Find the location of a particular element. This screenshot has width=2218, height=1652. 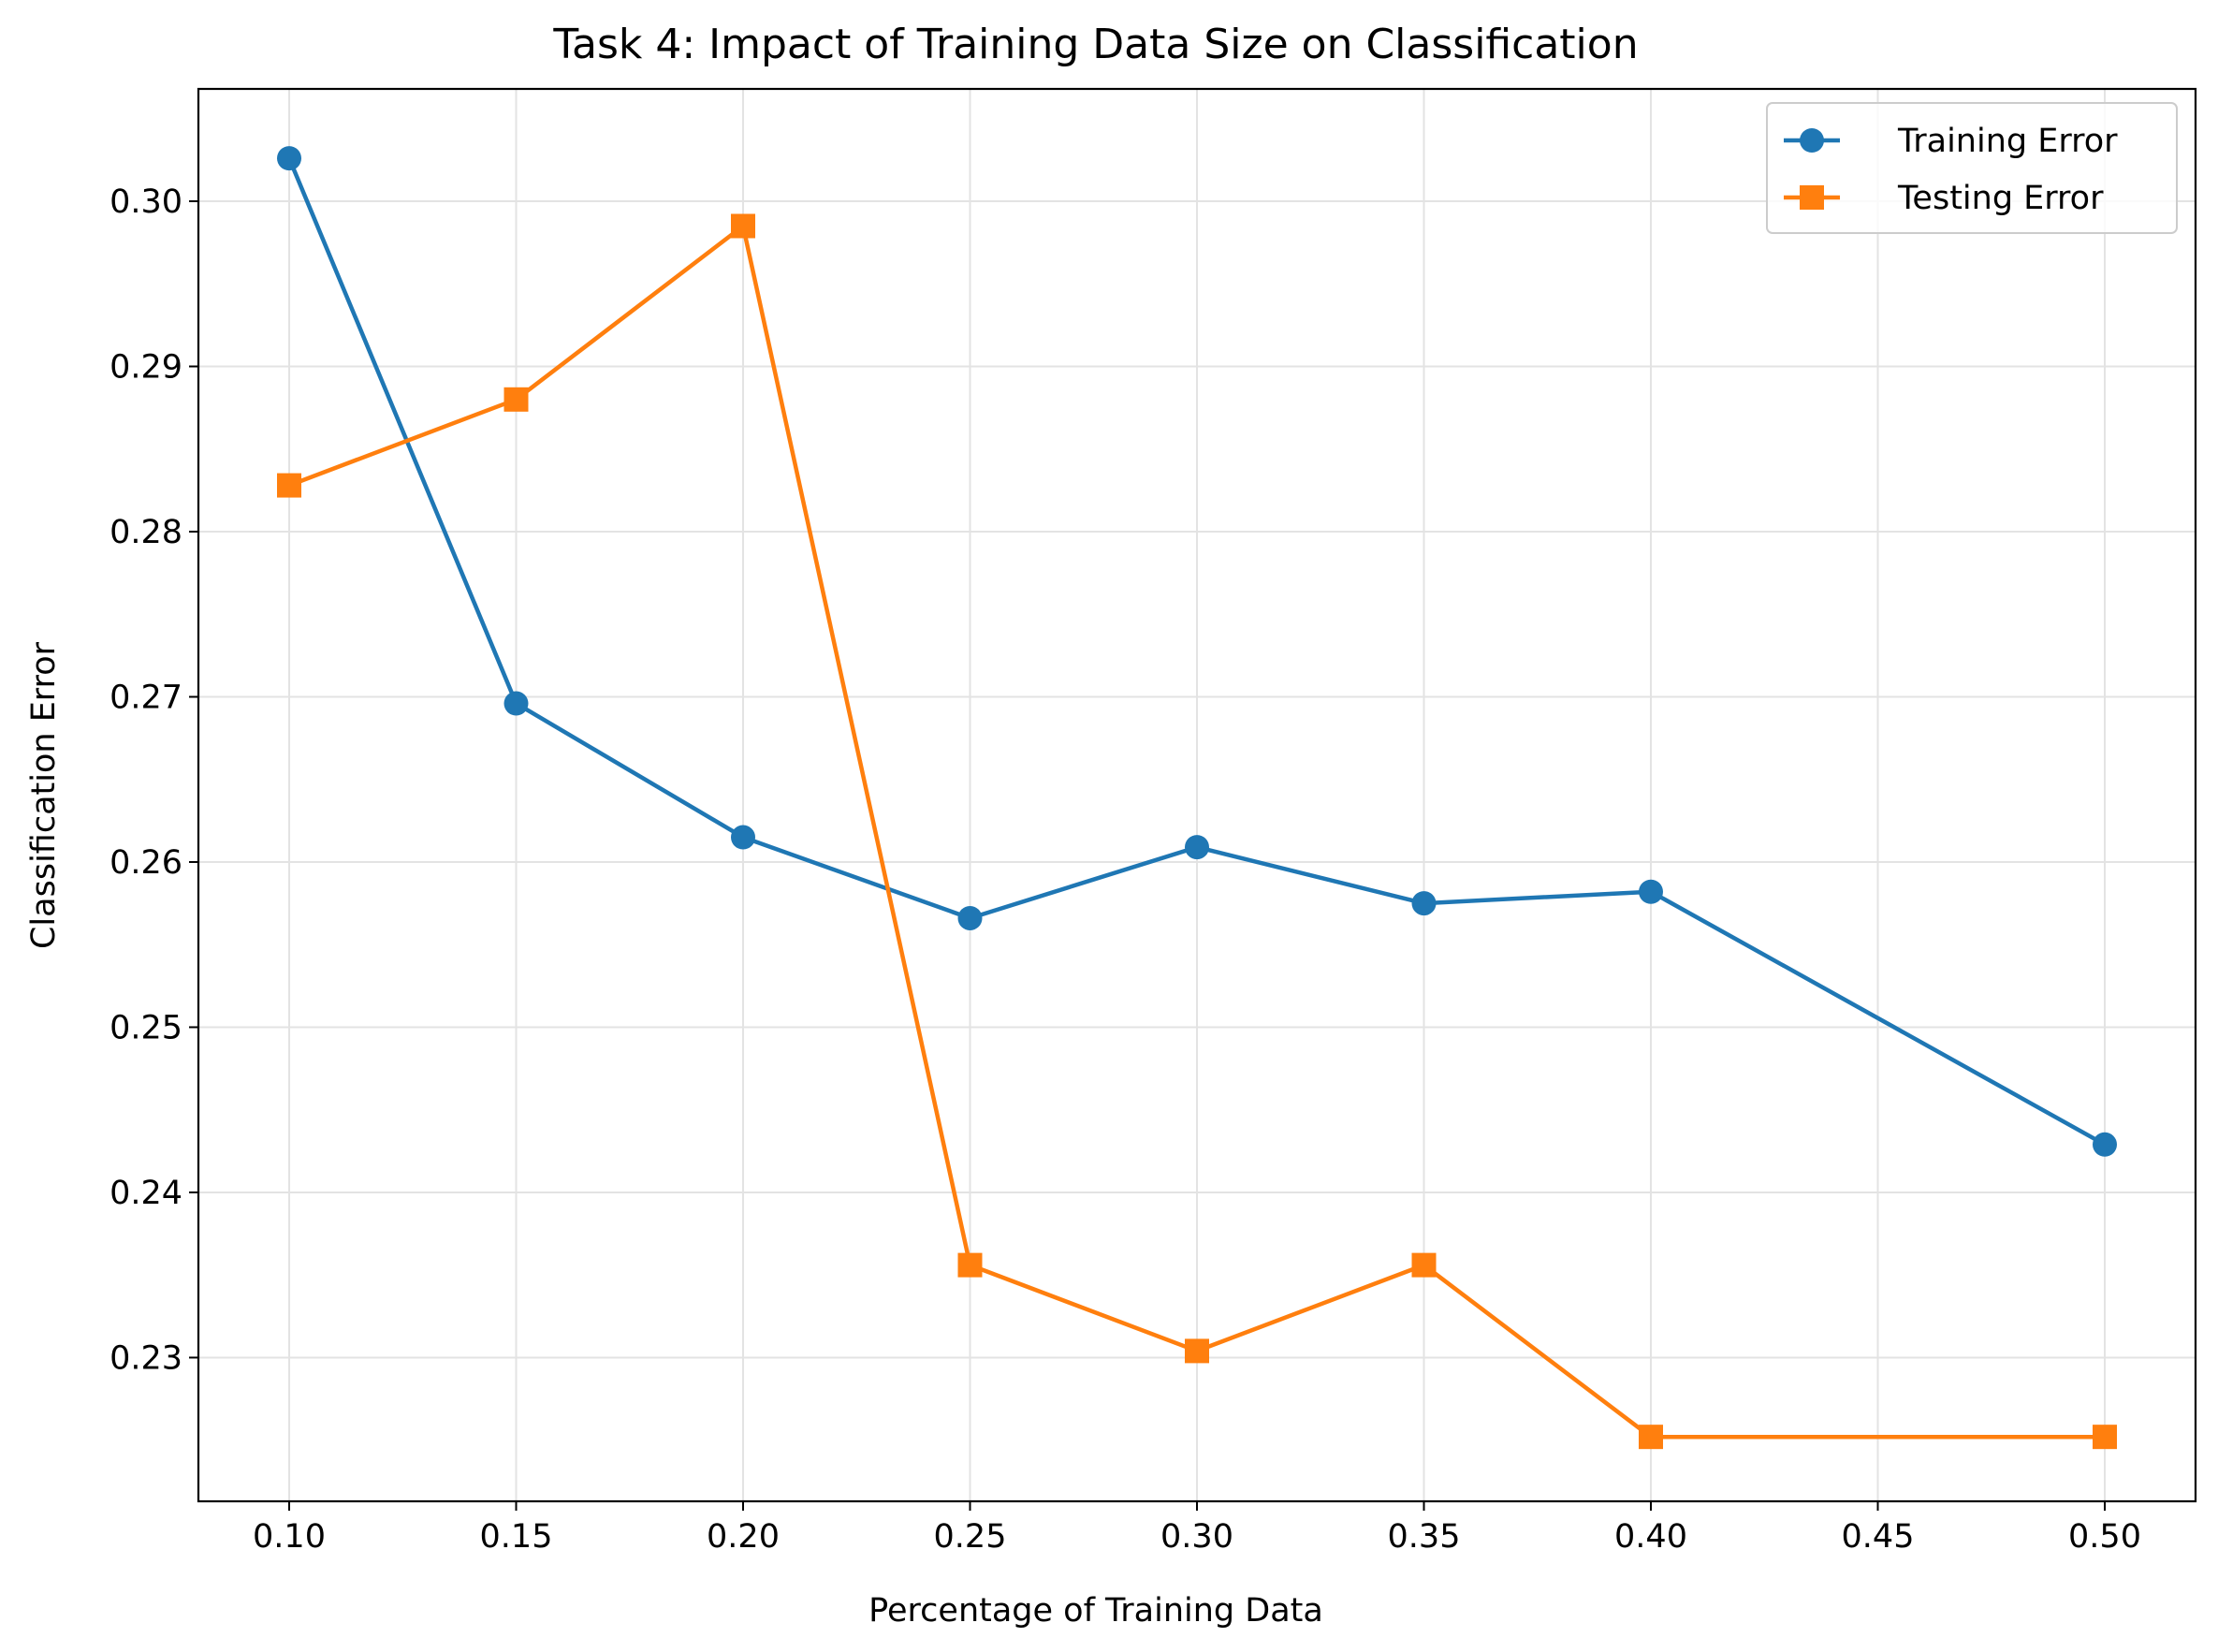

legend-label: Testing Error is located at coordinates (2001, 199).